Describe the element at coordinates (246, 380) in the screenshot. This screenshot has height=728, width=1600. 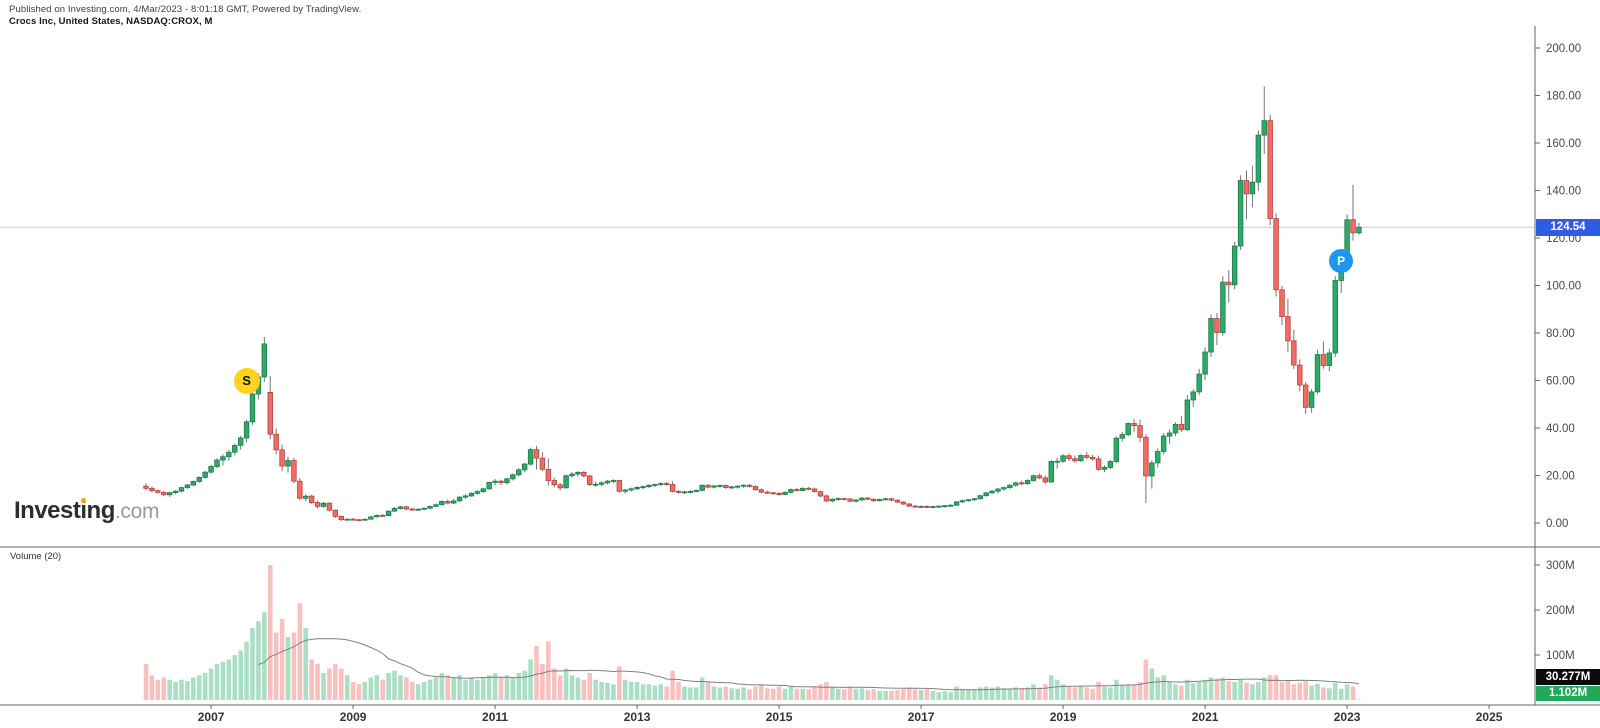
I see `sell-marker-badge: S` at that location.